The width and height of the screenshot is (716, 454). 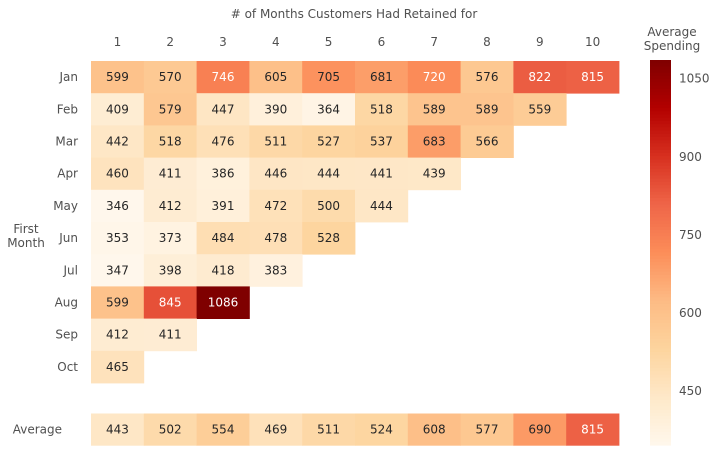 I want to click on row-label: Oct, so click(x=67, y=367).